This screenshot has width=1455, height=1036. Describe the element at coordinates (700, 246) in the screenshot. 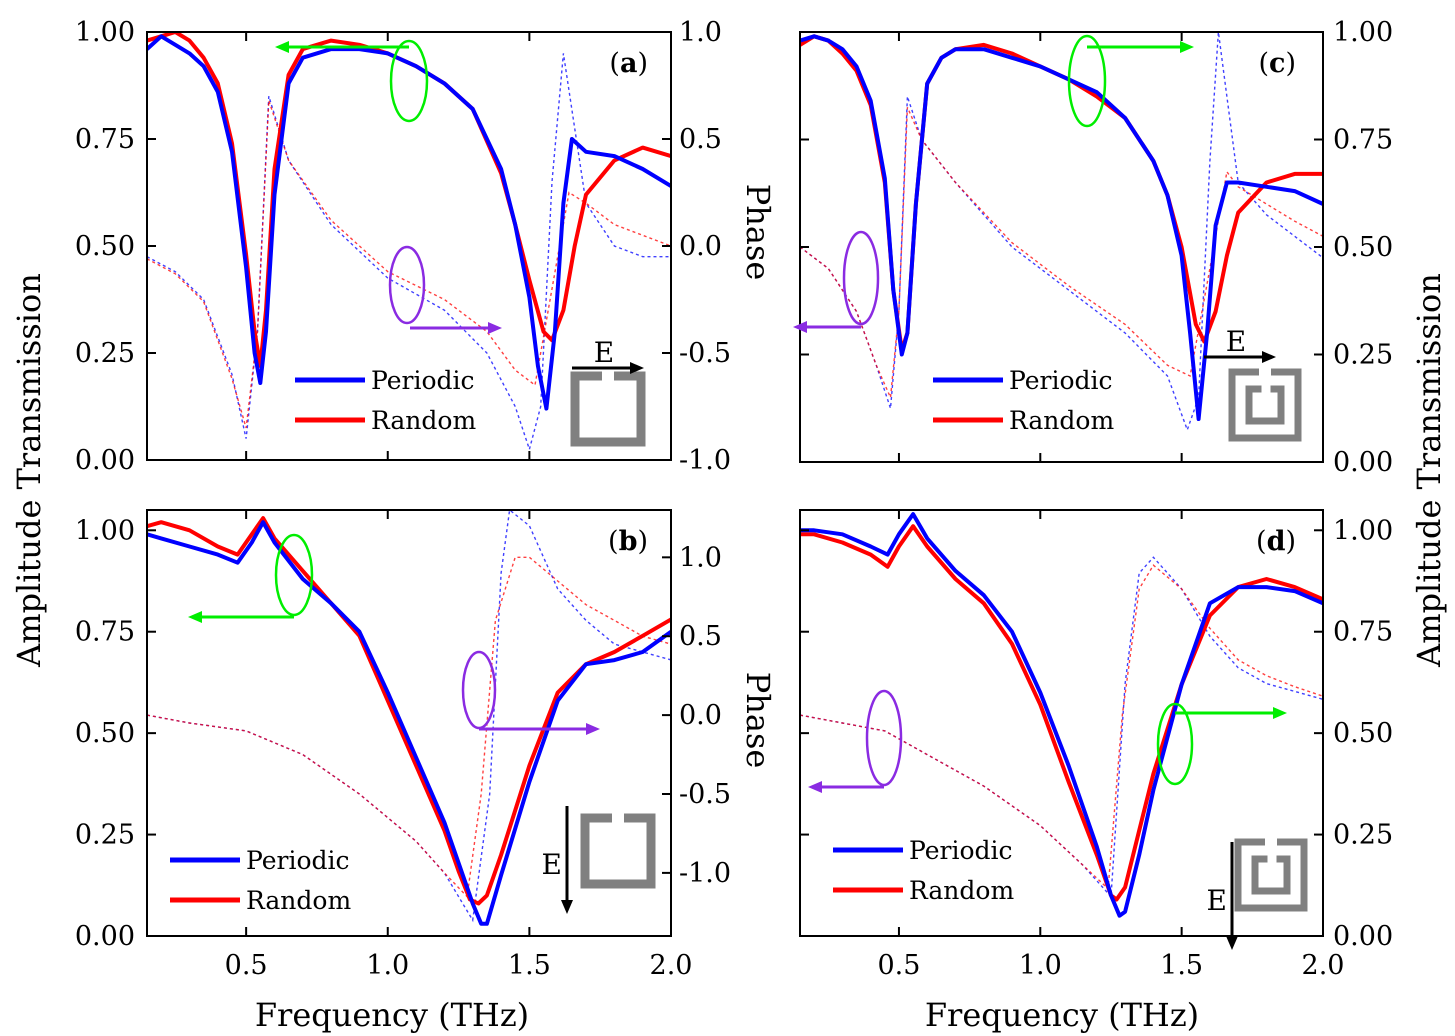

I see `phase-tick-label: 0.0` at that location.